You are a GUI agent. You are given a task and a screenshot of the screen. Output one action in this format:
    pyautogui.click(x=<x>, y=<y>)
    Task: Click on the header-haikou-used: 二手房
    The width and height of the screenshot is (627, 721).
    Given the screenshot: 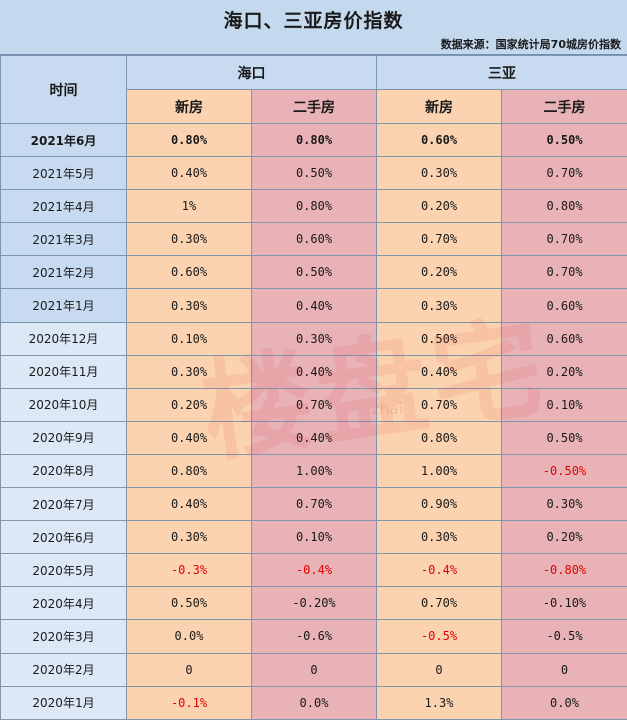 What is the action you would take?
    pyautogui.click(x=314, y=106)
    